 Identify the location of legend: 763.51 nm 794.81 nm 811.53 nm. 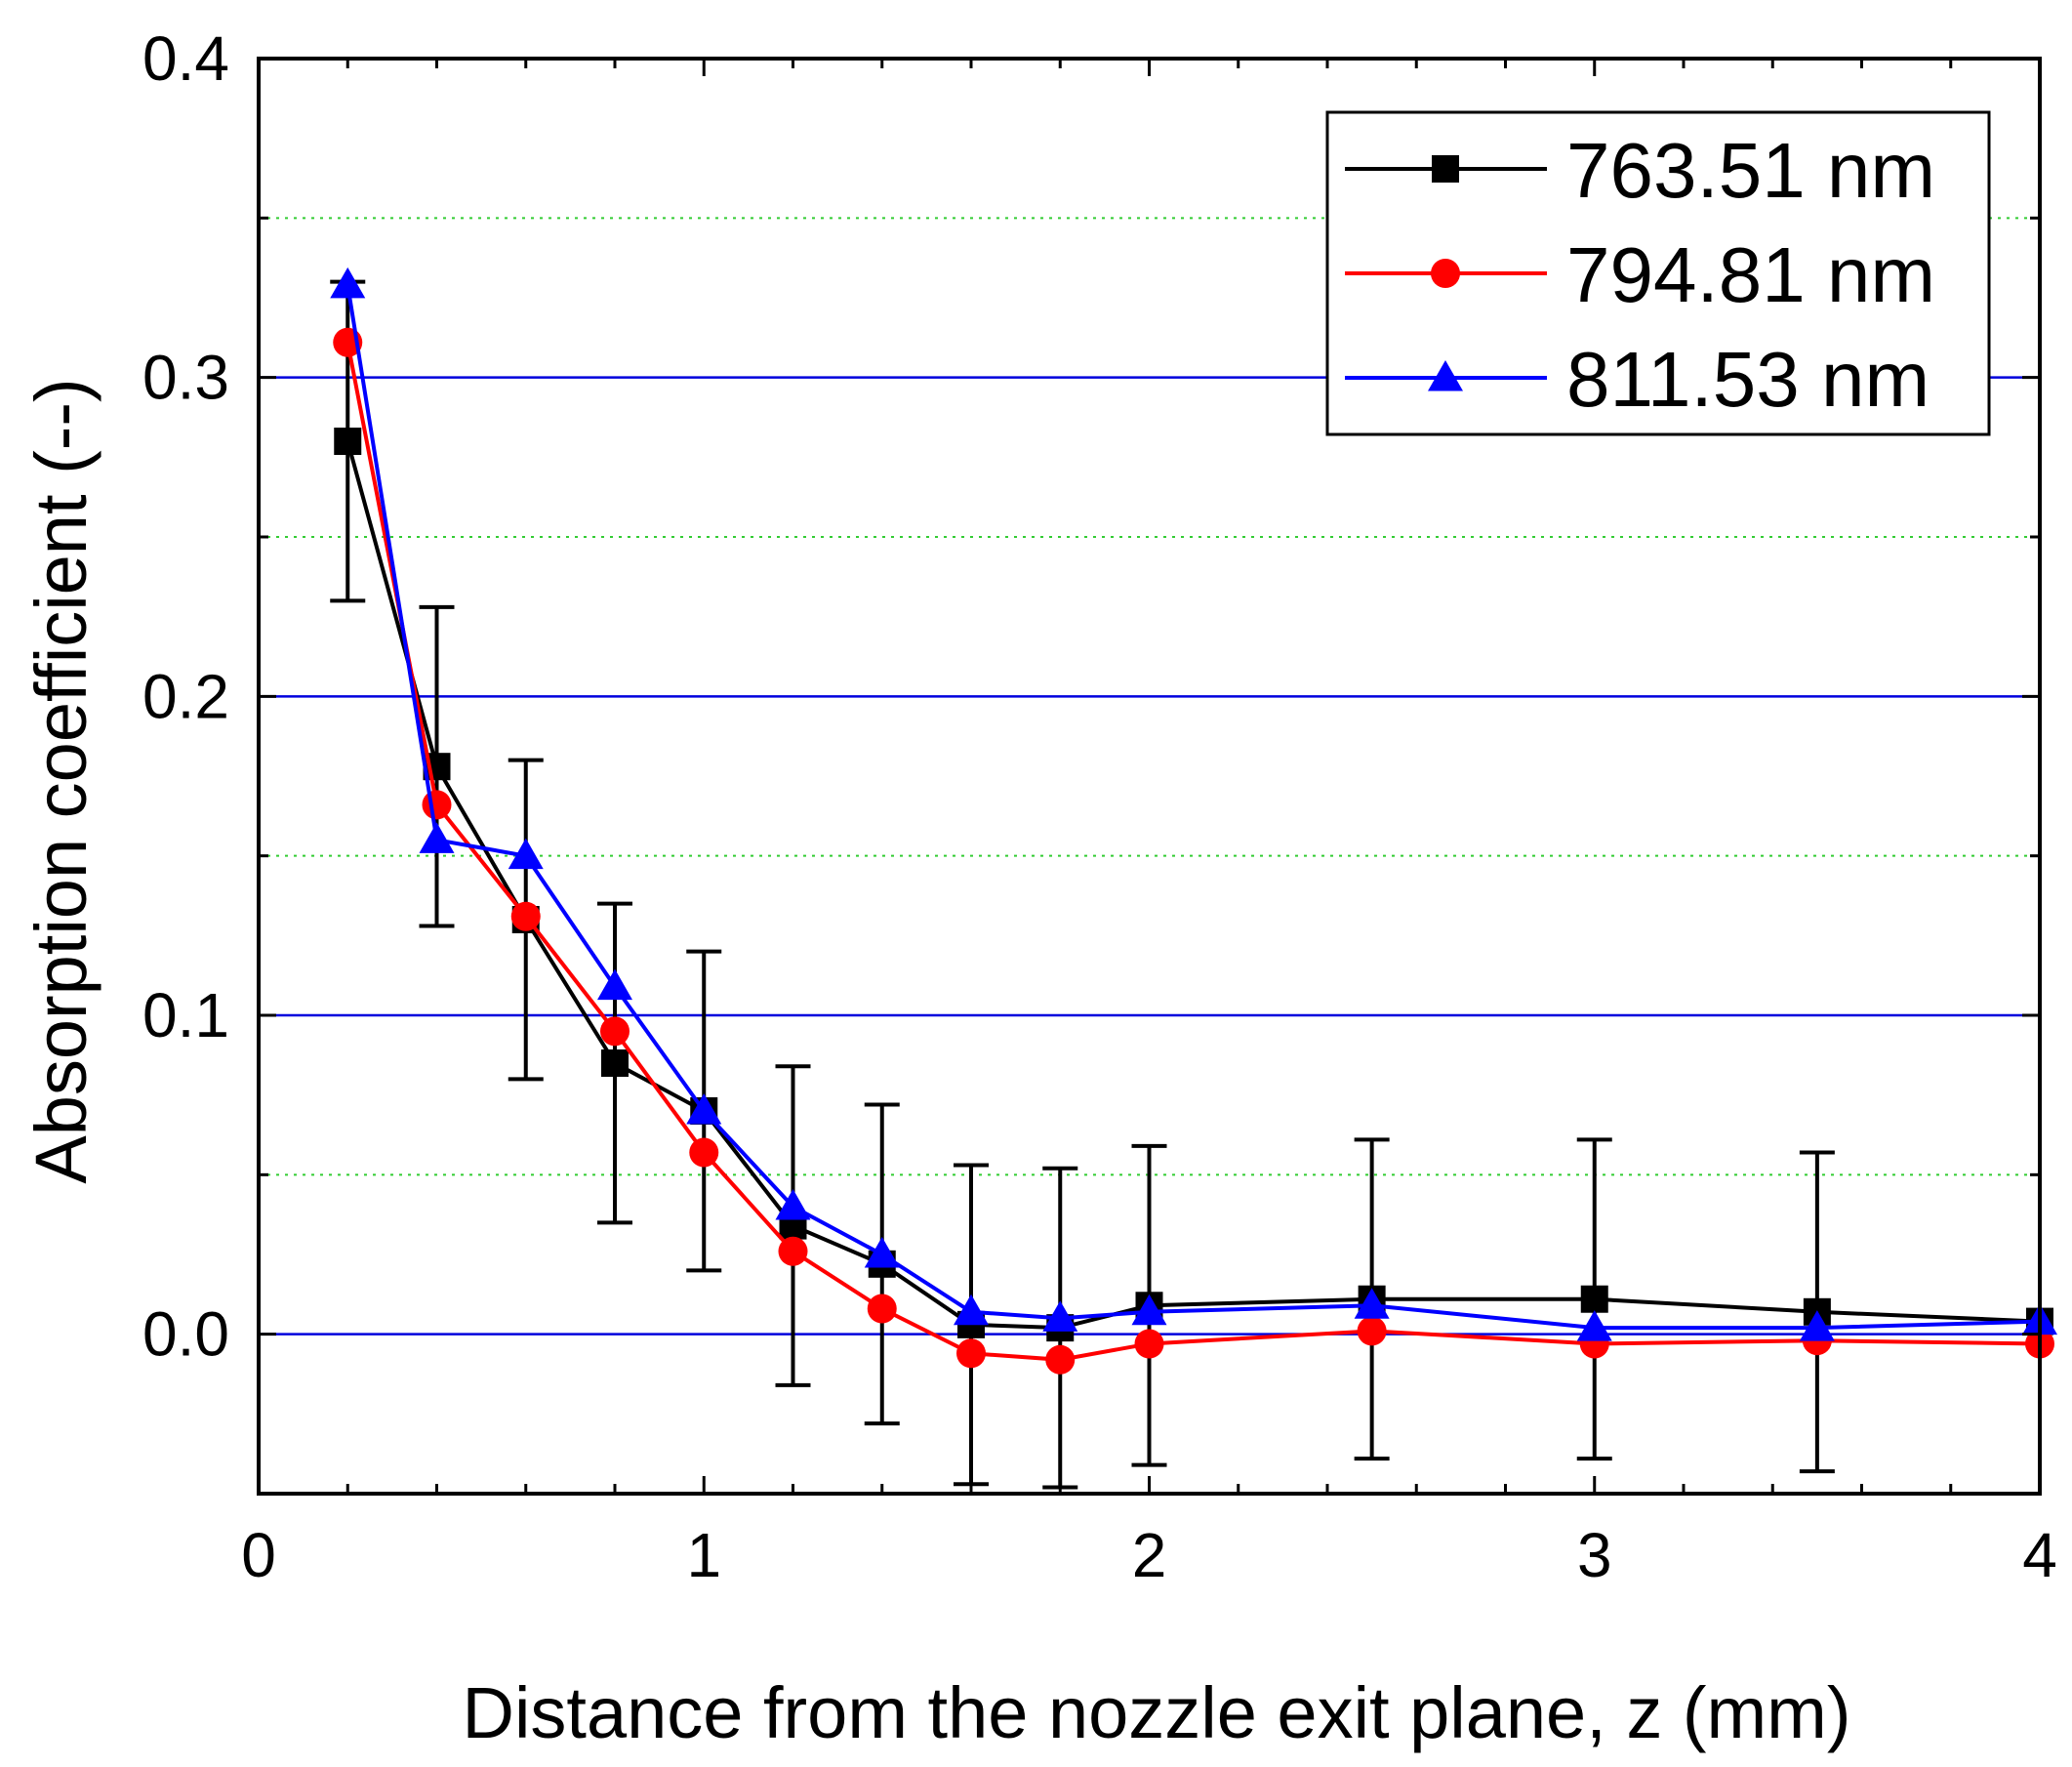
(1658, 273).